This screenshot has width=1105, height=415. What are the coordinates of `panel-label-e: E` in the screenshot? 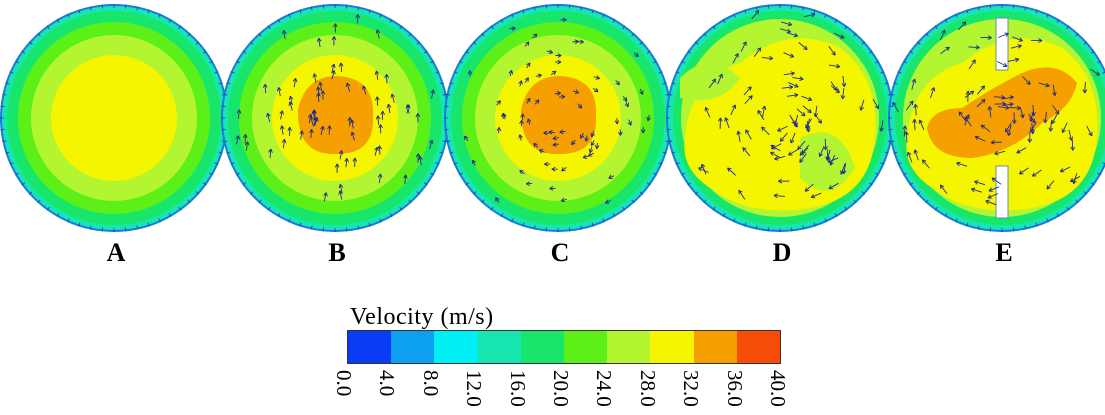 It's located at (1004, 252).